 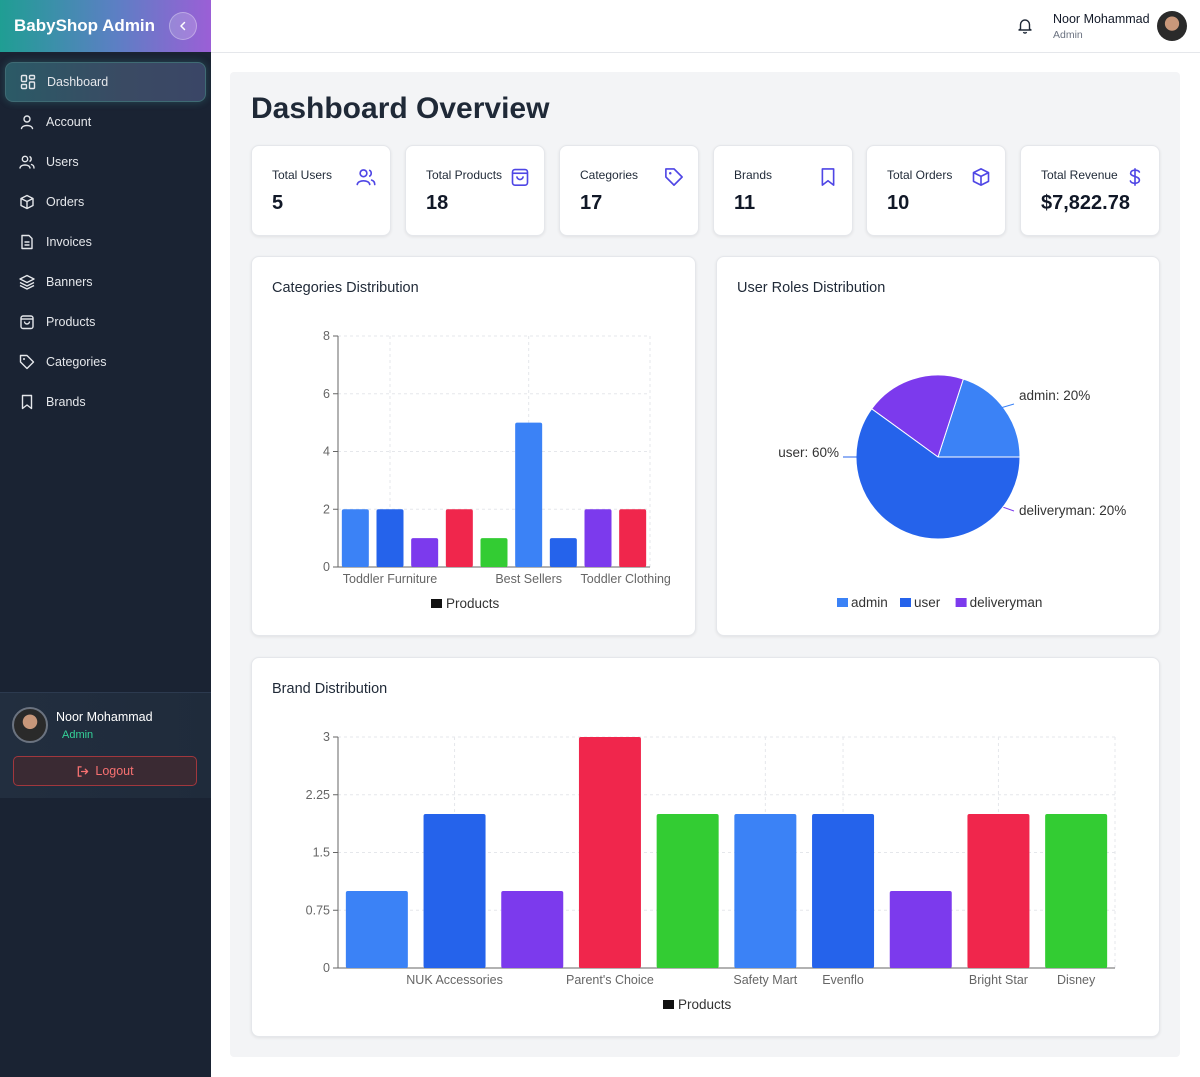 I want to click on chart-title: Categories Distribution, so click(x=345, y=288).